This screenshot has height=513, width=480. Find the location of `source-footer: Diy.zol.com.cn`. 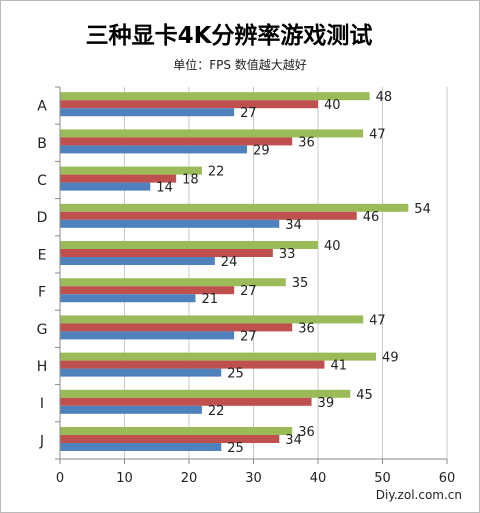

source-footer: Diy.zol.com.cn is located at coordinates (418, 495).